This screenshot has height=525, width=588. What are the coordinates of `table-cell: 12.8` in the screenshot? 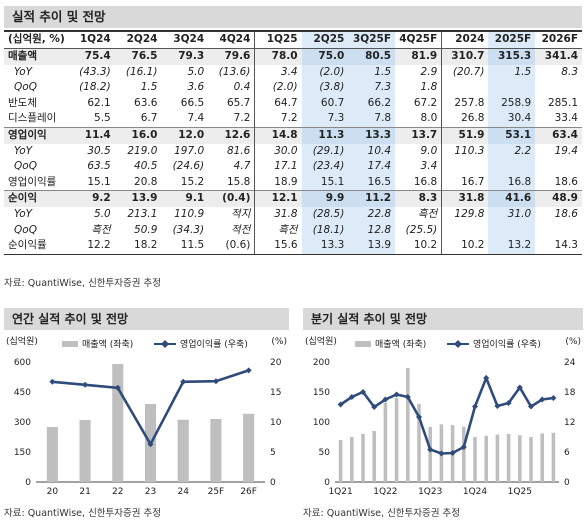 It's located at (372, 230).